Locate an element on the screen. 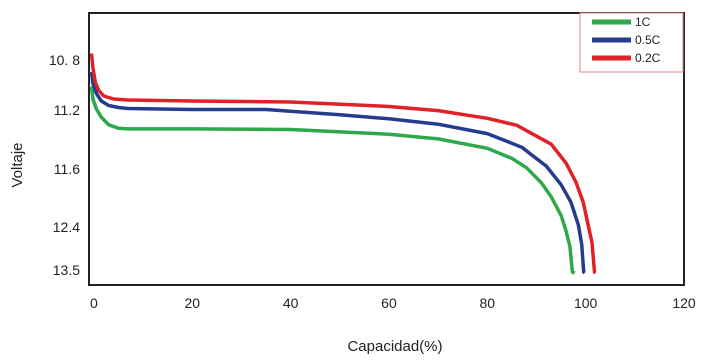 Image resolution: width=703 pixels, height=361 pixels. legend-label: 1C is located at coordinates (643, 22).